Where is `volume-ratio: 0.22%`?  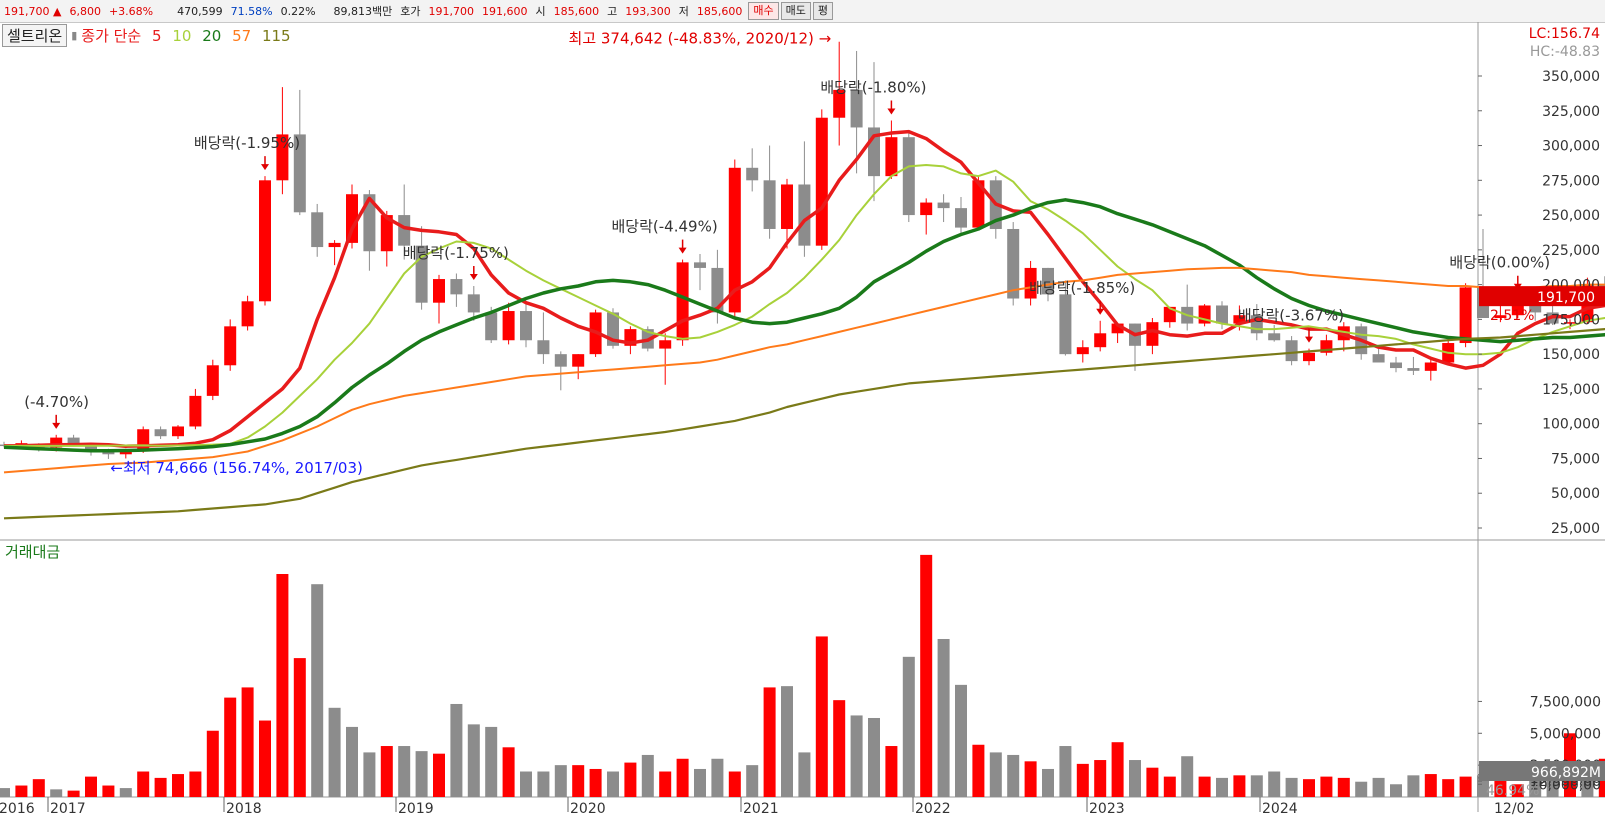
volume-ratio: 0.22% is located at coordinates (298, 11).